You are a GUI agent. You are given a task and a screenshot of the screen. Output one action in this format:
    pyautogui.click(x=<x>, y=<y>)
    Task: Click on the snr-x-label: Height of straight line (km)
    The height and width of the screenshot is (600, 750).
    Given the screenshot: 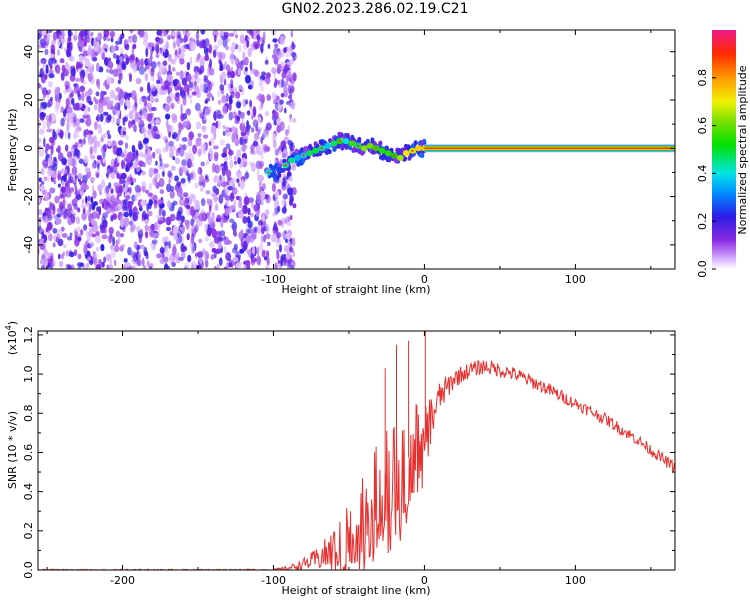 What is the action you would take?
    pyautogui.click(x=355, y=590)
    